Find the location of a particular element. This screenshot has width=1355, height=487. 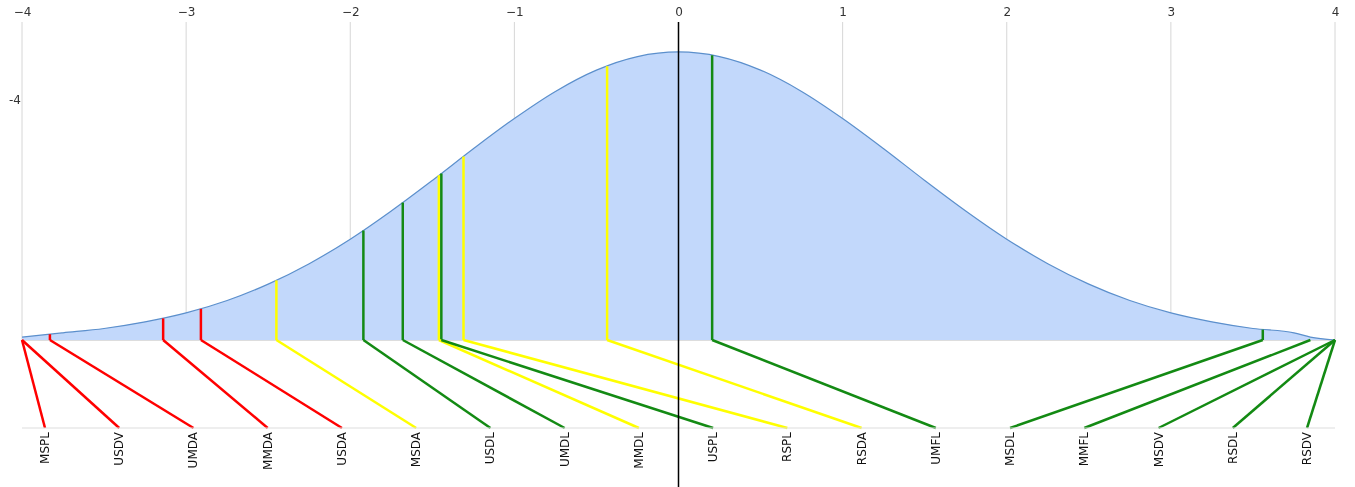

x-tick-label: 3 is located at coordinates (1171, 11).